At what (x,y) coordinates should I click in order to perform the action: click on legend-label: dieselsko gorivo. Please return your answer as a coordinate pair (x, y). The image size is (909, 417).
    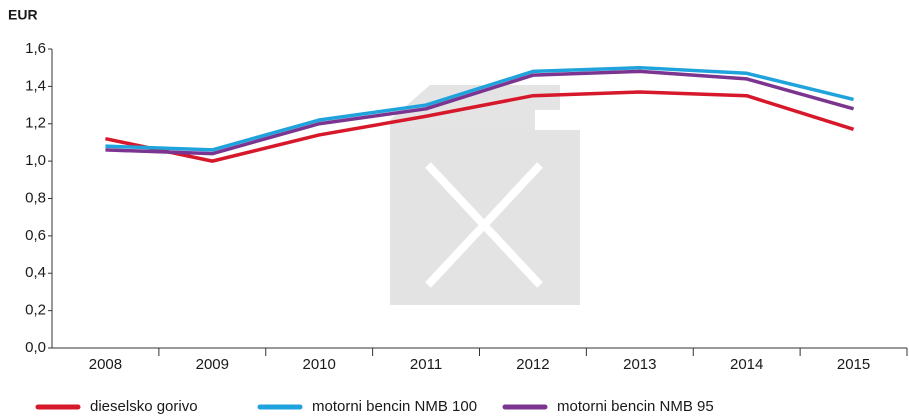
    Looking at the image, I should click on (144, 406).